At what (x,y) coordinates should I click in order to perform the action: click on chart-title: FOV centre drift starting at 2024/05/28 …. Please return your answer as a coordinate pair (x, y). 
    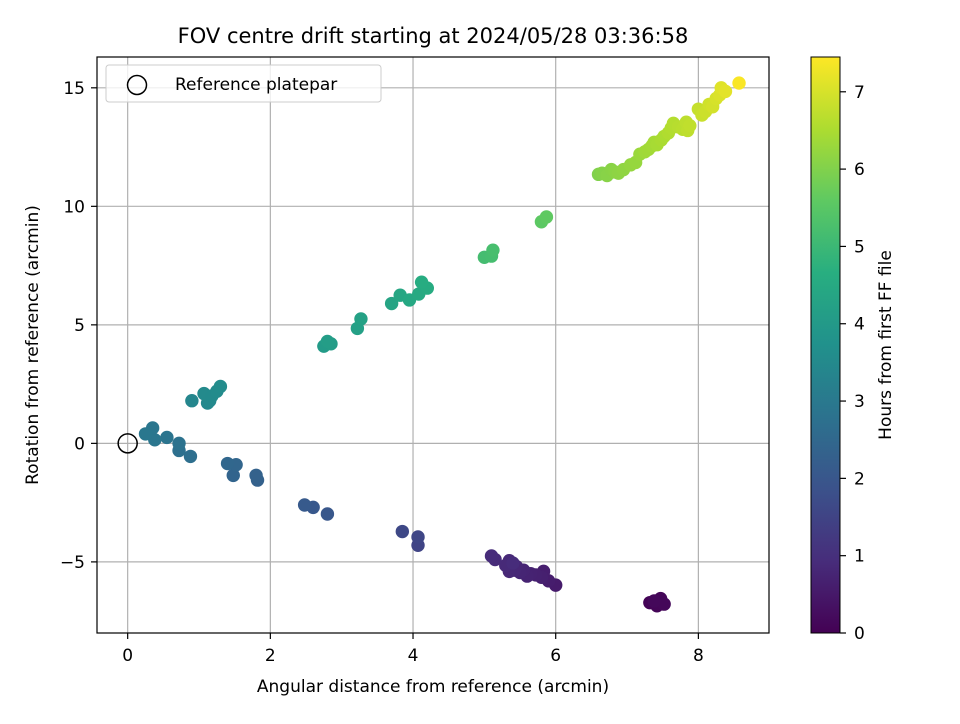
    Looking at the image, I should click on (433, 36).